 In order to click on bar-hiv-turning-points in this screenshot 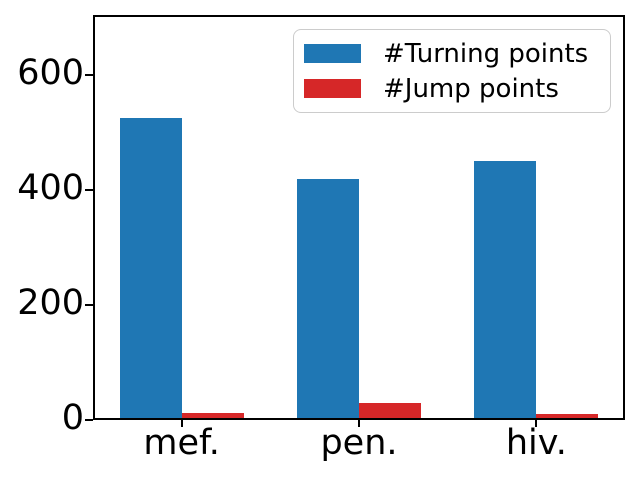, I will do `click(505, 289)`.